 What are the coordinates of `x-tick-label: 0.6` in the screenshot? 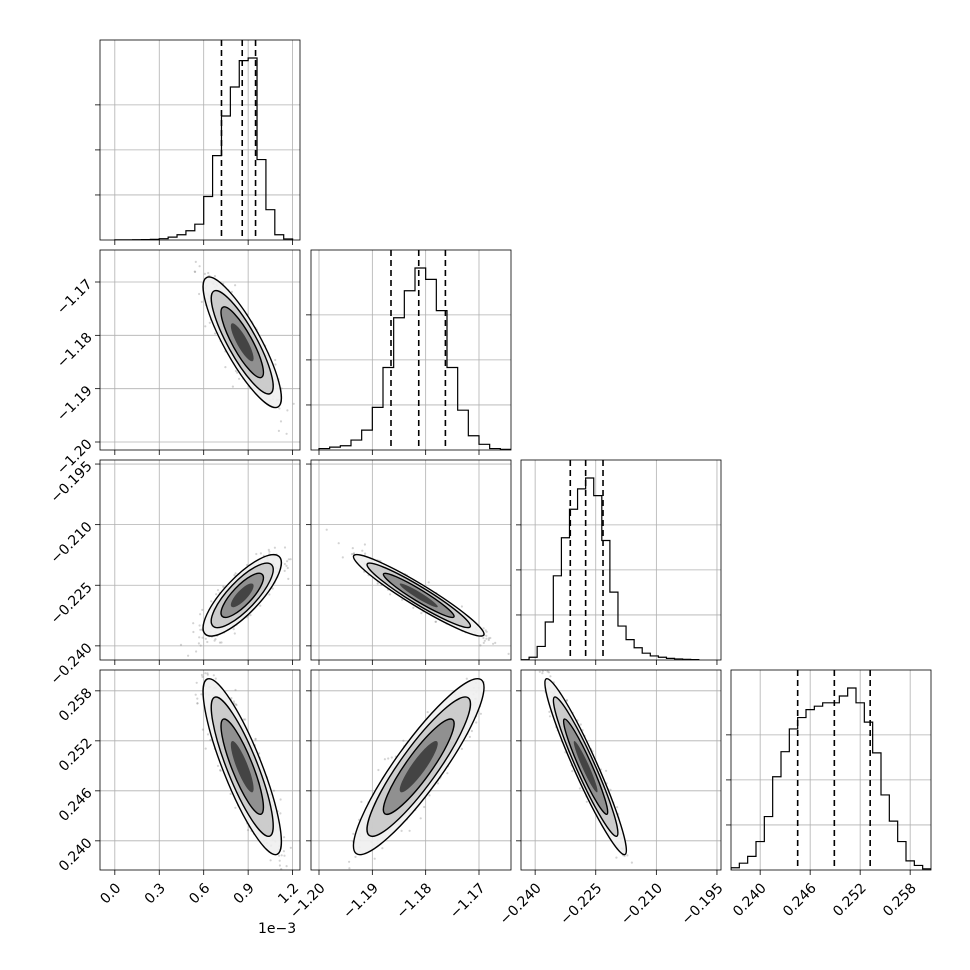 It's located at (199, 893).